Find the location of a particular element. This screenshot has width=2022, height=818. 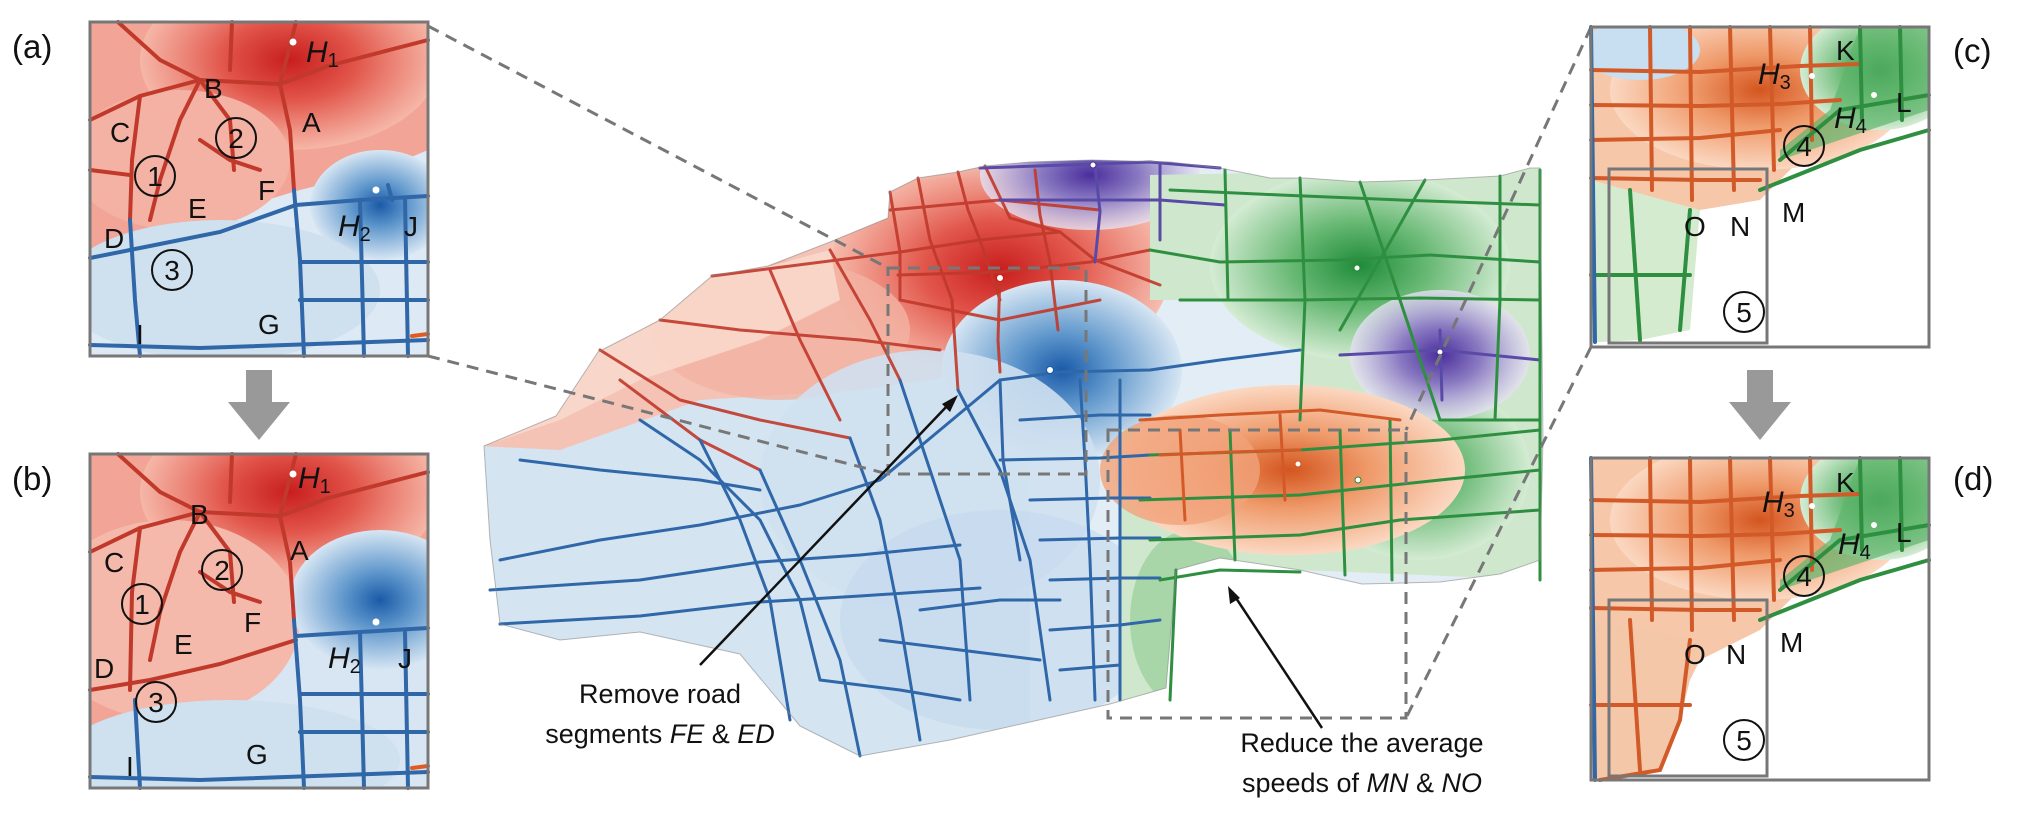

panel-a: (a) H1 H2 A B C D E F G I J 1 2 3 is located at coordinates (221, 189).